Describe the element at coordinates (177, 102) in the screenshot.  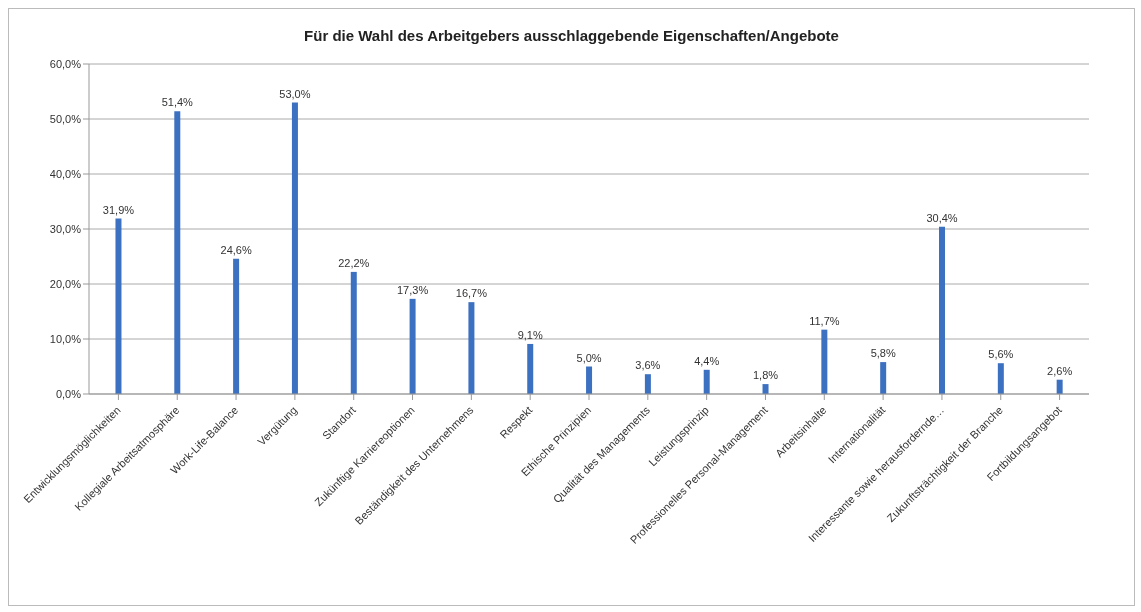
I see `data-label: 51,4%` at that location.